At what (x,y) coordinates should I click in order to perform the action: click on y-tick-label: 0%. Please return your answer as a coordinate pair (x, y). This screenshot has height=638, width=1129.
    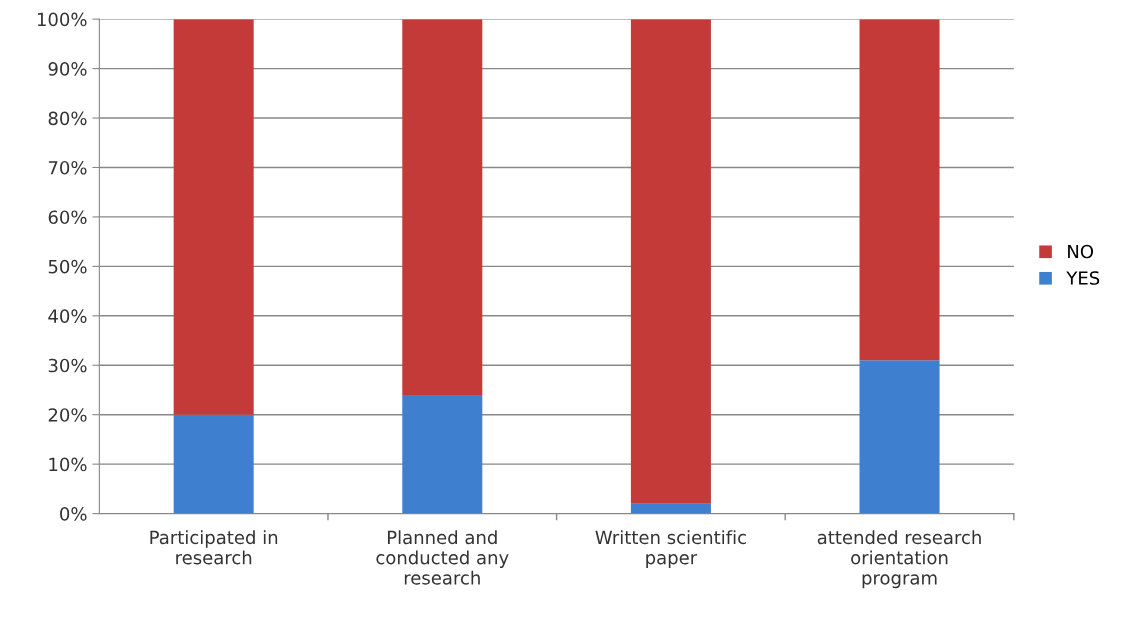
    Looking at the image, I should click on (73, 514).